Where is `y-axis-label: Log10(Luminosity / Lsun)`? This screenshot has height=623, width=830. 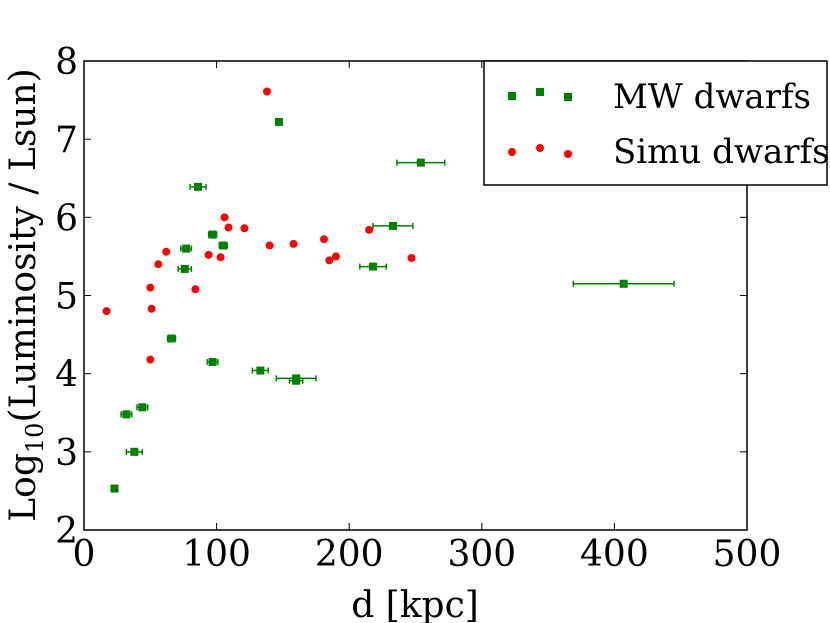
y-axis-label: Log10(Luminosity / Lsun) is located at coordinates (26, 294).